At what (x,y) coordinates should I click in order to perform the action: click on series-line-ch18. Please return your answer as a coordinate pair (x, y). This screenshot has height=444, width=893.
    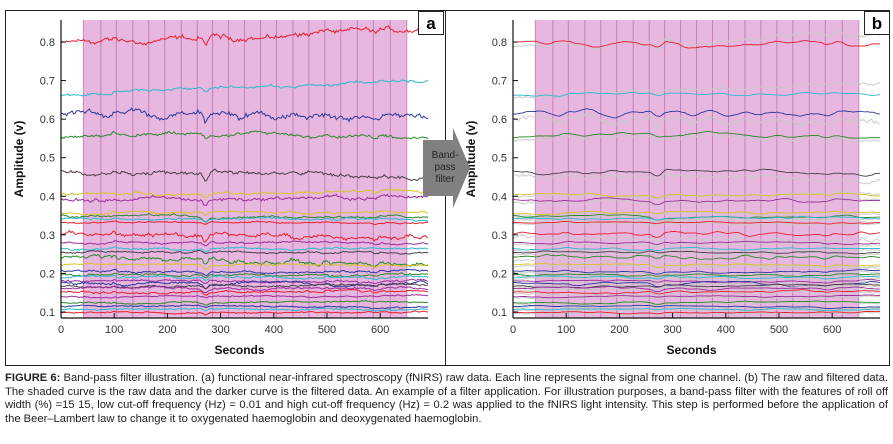
    Looking at the image, I should click on (244, 272).